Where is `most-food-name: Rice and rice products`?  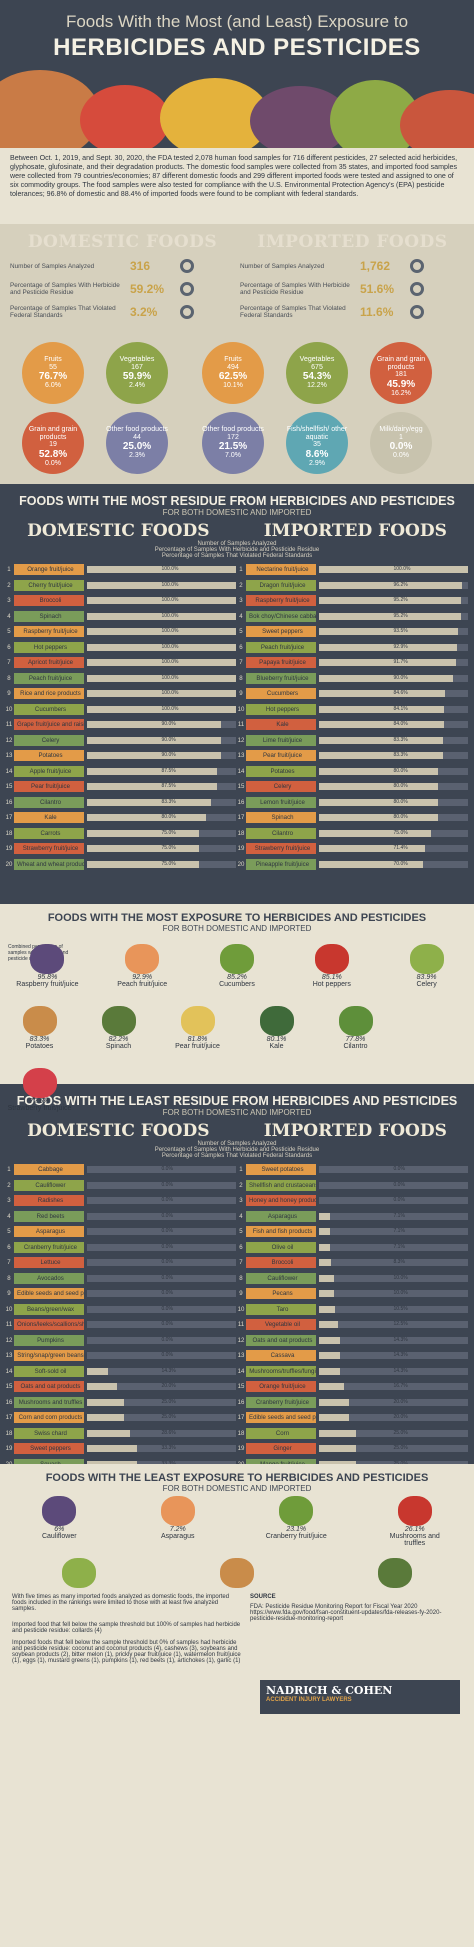
most-food-name: Rice and rice products is located at coordinates (49, 693).